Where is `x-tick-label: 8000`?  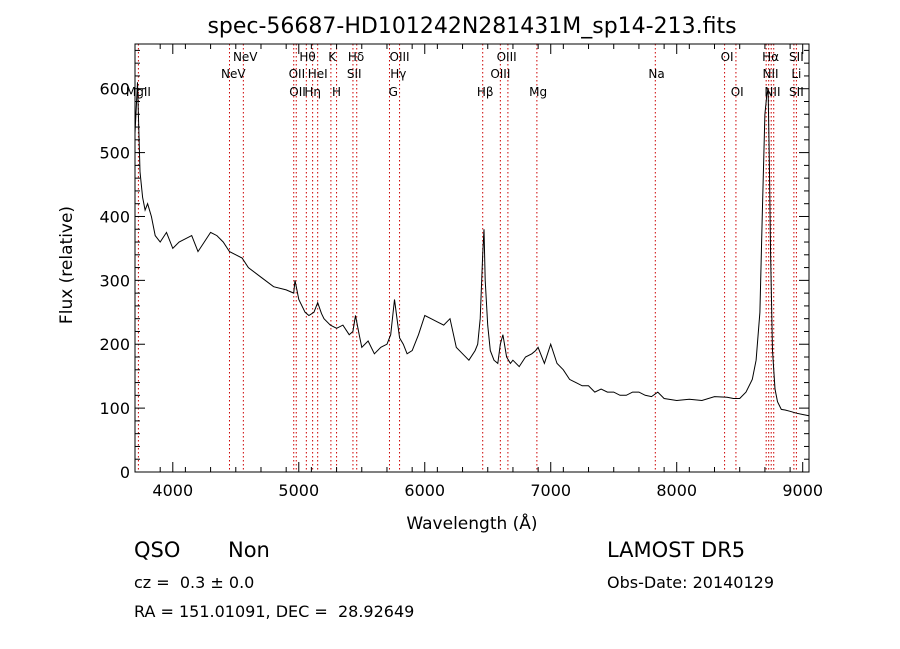
x-tick-label: 8000 is located at coordinates (676, 490).